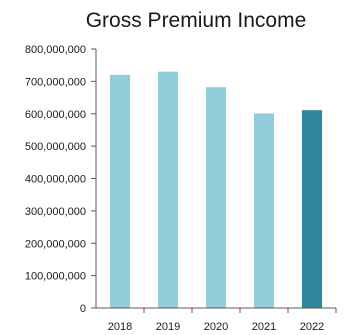 Image resolution: width=352 pixels, height=335 pixels. What do you see at coordinates (264, 327) in the screenshot?
I see `x-tick-label: 2021` at bounding box center [264, 327].